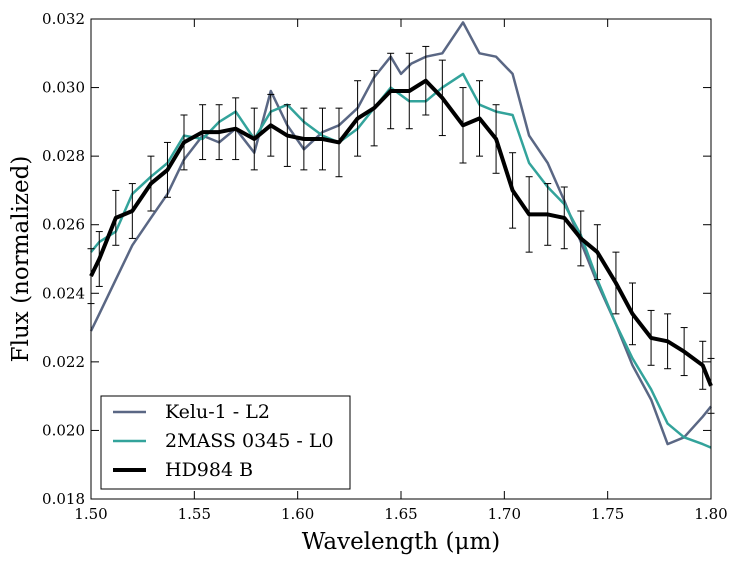  What do you see at coordinates (710, 514) in the screenshot?
I see `x-tick-label: 1.80` at bounding box center [710, 514].